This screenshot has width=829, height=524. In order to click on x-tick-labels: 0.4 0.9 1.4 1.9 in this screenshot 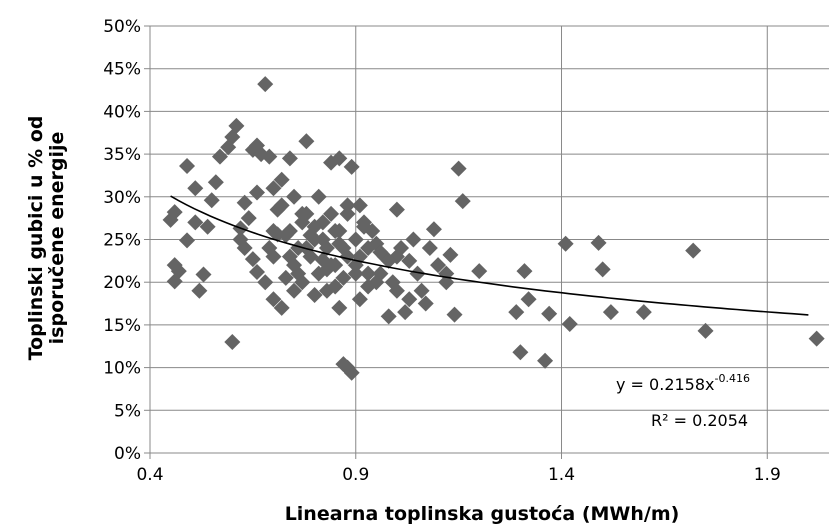, I will do `click(458, 475)`.